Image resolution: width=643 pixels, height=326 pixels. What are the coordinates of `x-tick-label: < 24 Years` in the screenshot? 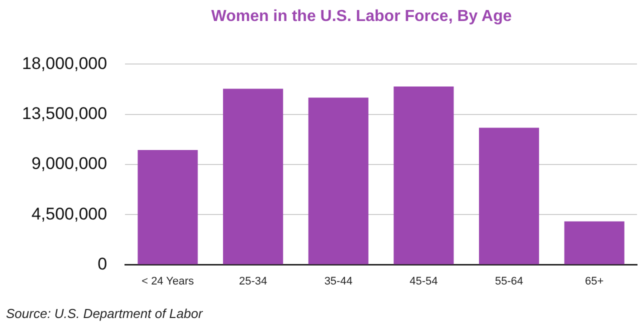 It's located at (168, 281).